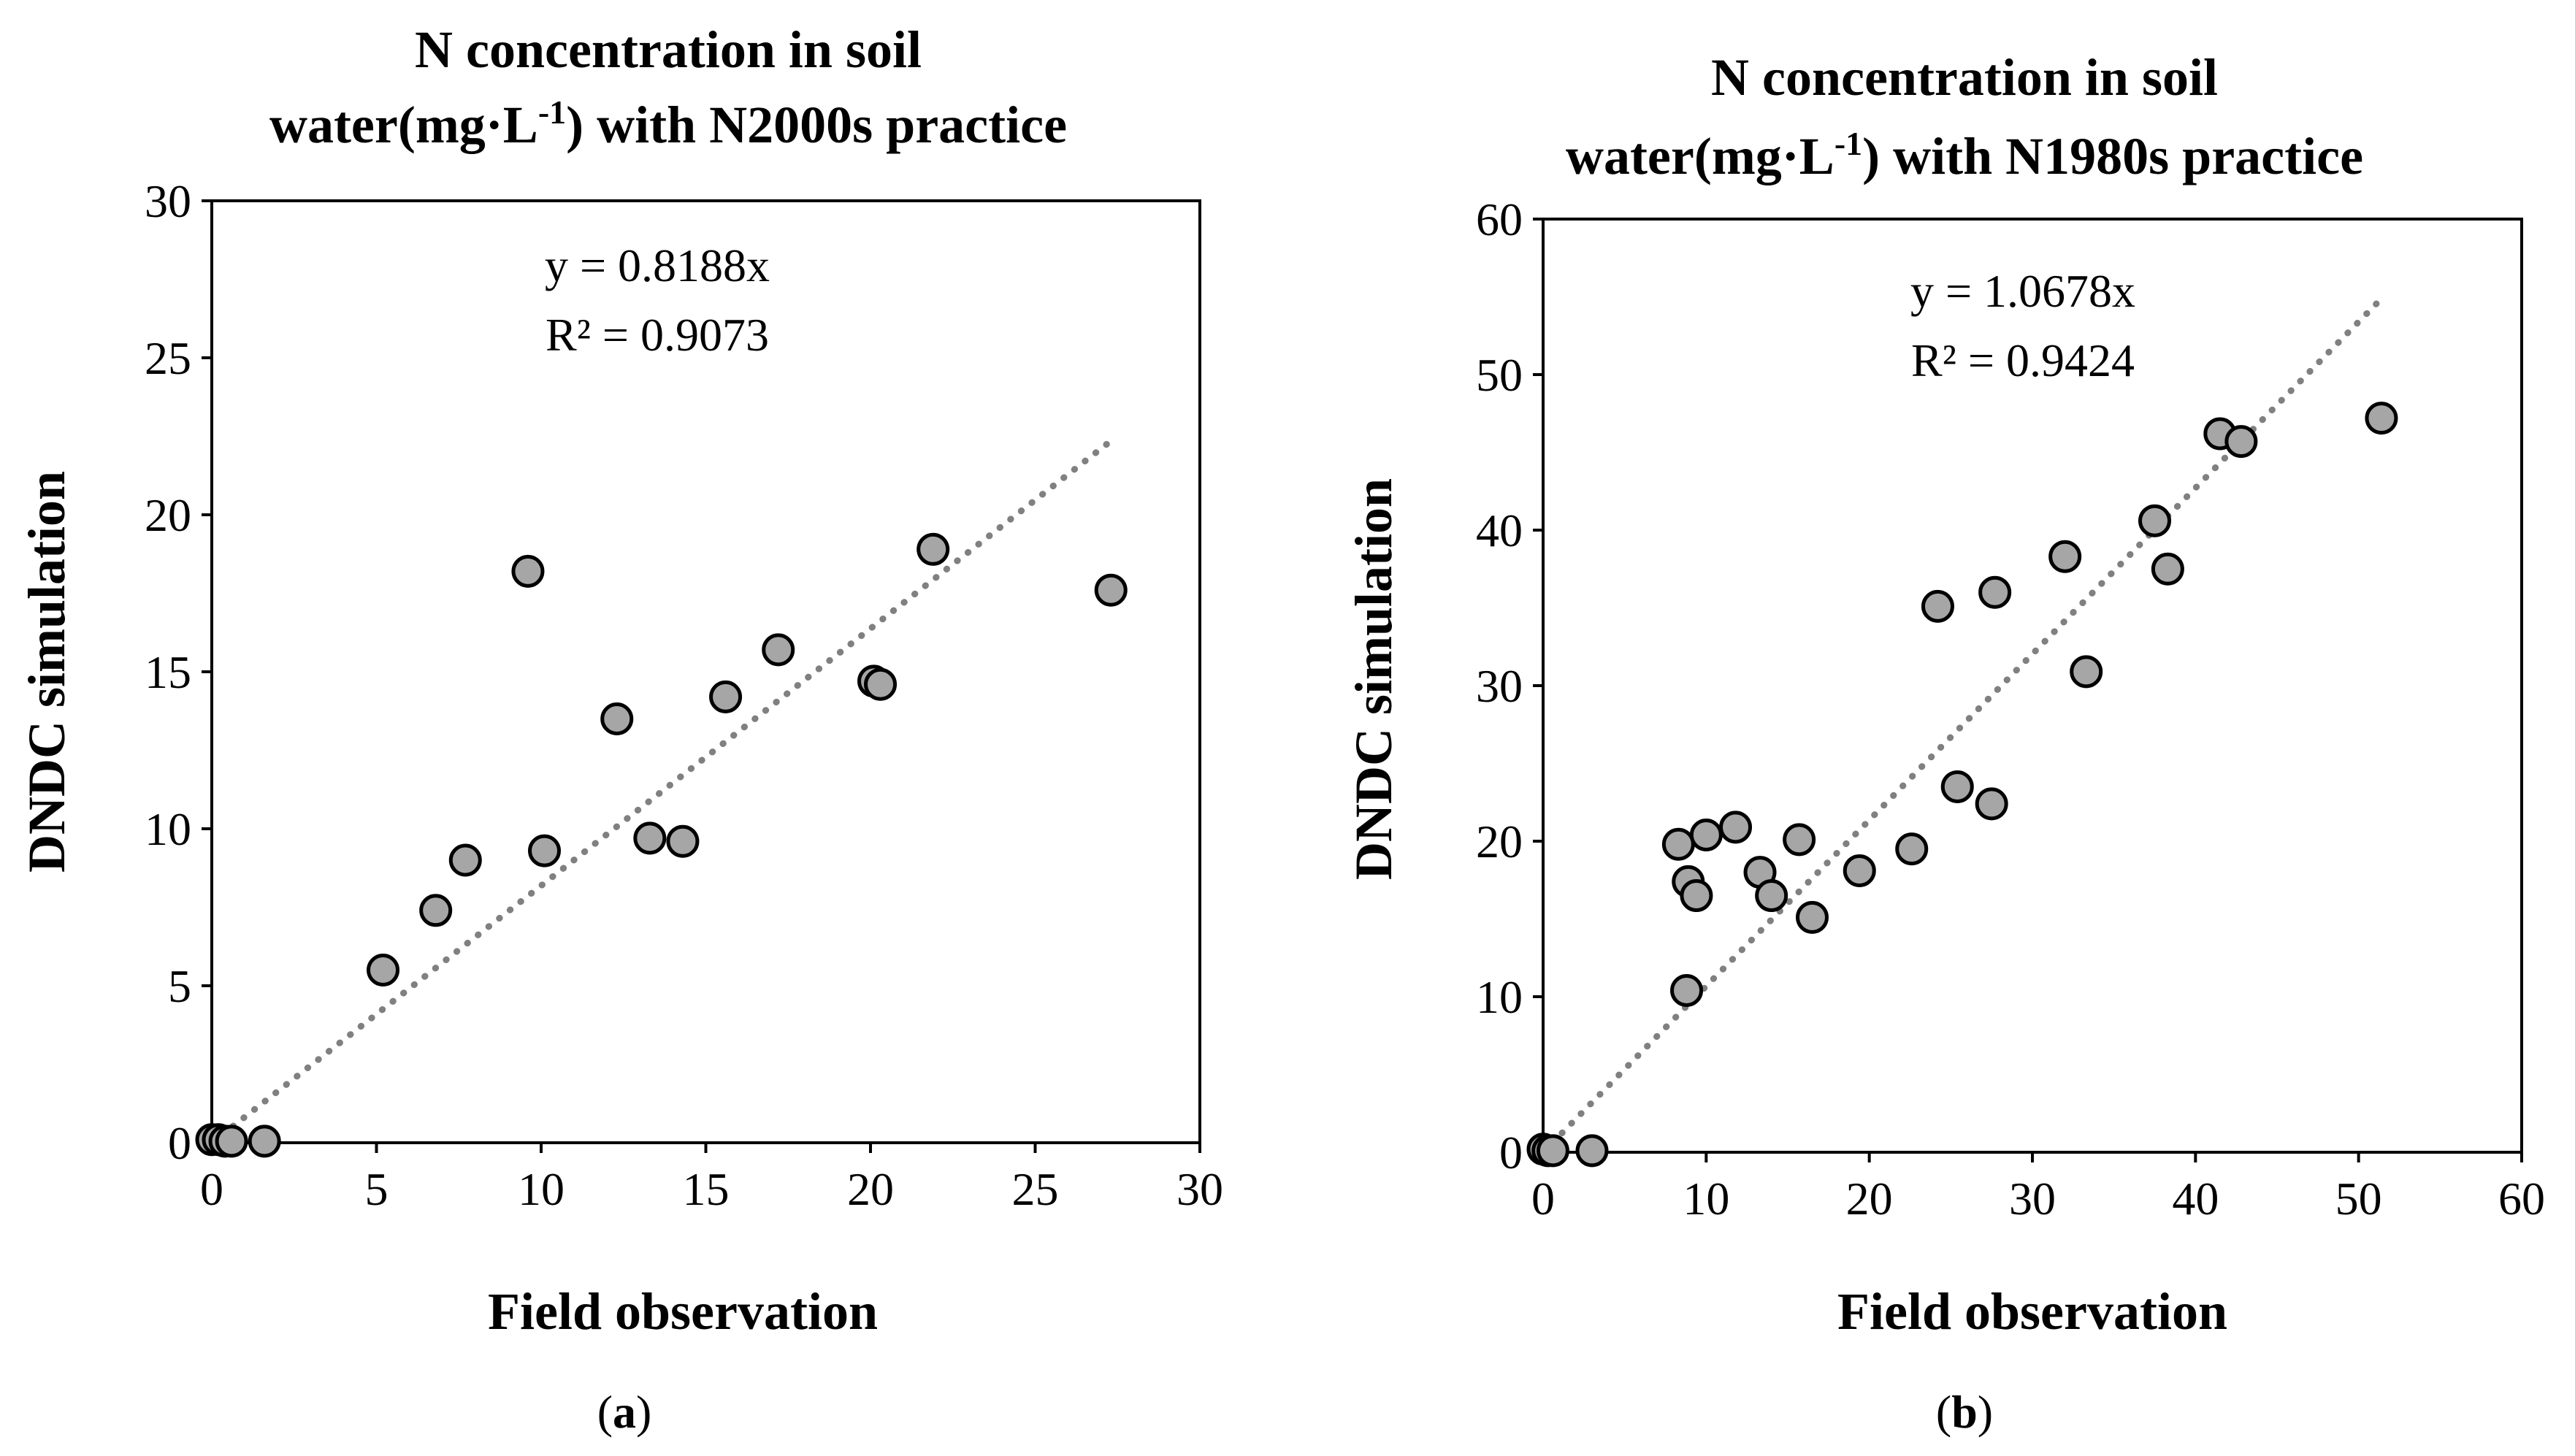 Image resolution: width=2575 pixels, height=1456 pixels. What do you see at coordinates (2023, 291) in the screenshot?
I see `regression-equation: y = 1.0678x` at bounding box center [2023, 291].